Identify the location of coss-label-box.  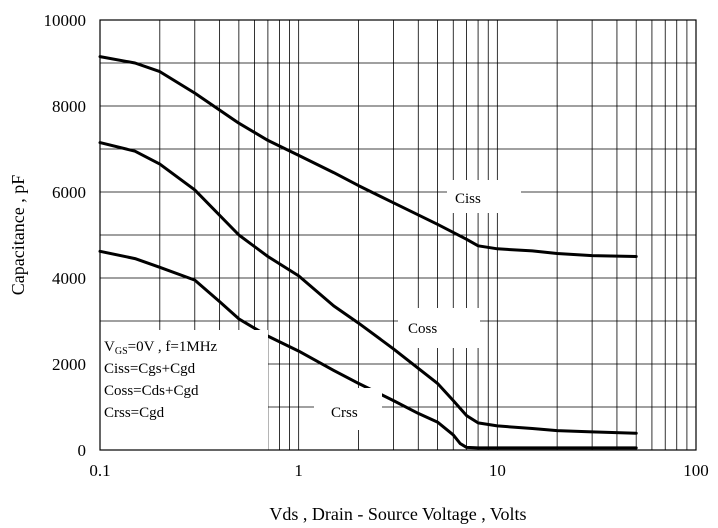
(439, 328).